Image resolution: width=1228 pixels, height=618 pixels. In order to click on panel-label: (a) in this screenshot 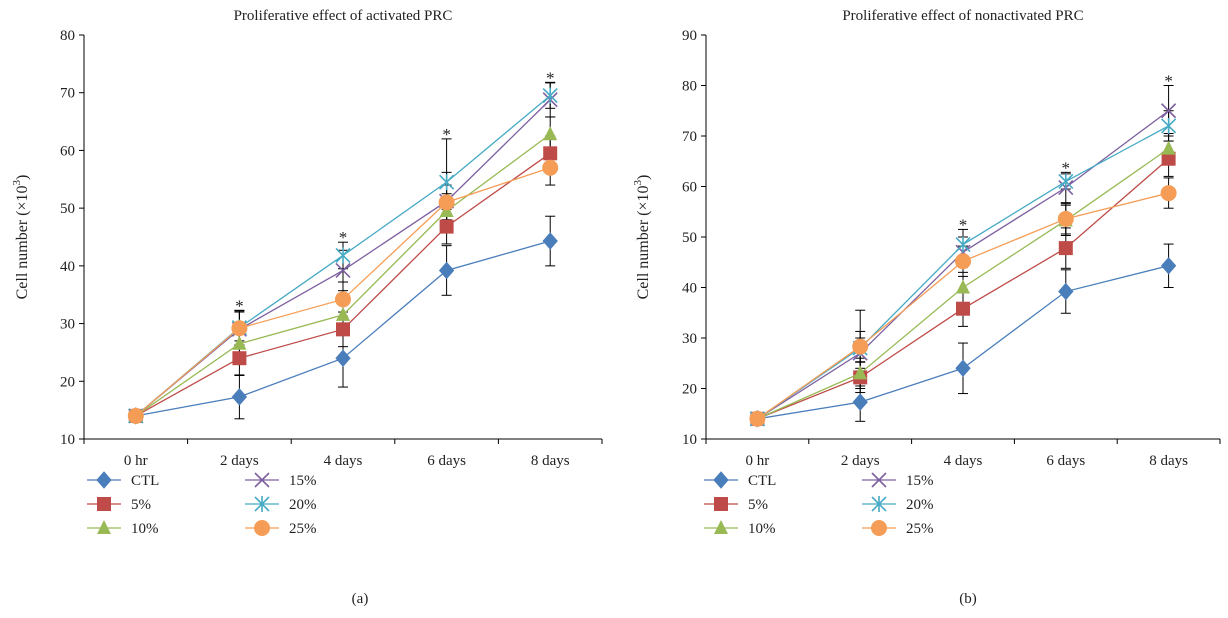, I will do `click(360, 599)`.